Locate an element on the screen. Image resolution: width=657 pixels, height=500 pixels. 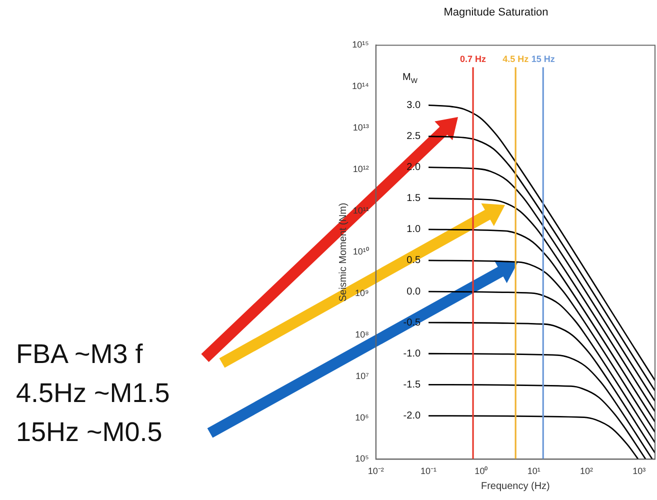
x-tick-label: 10² is located at coordinates (586, 471).